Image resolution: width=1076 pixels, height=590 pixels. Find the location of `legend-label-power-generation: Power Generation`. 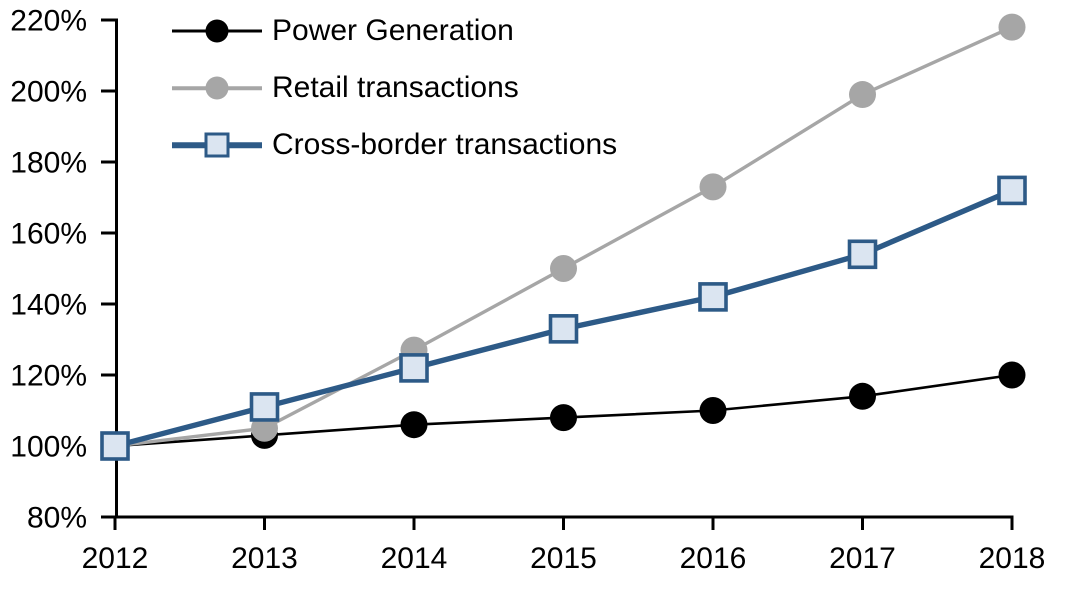

legend-label-power-generation: Power Generation is located at coordinates (393, 30).